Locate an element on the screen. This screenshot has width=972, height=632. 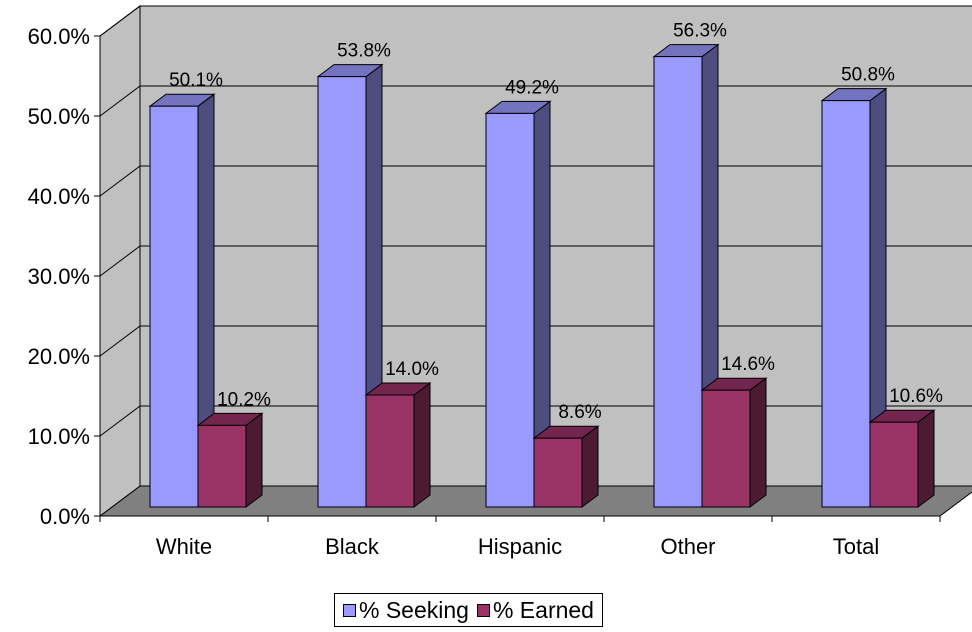
data-label-earned-hispanic: 8.6% is located at coordinates (579, 412).